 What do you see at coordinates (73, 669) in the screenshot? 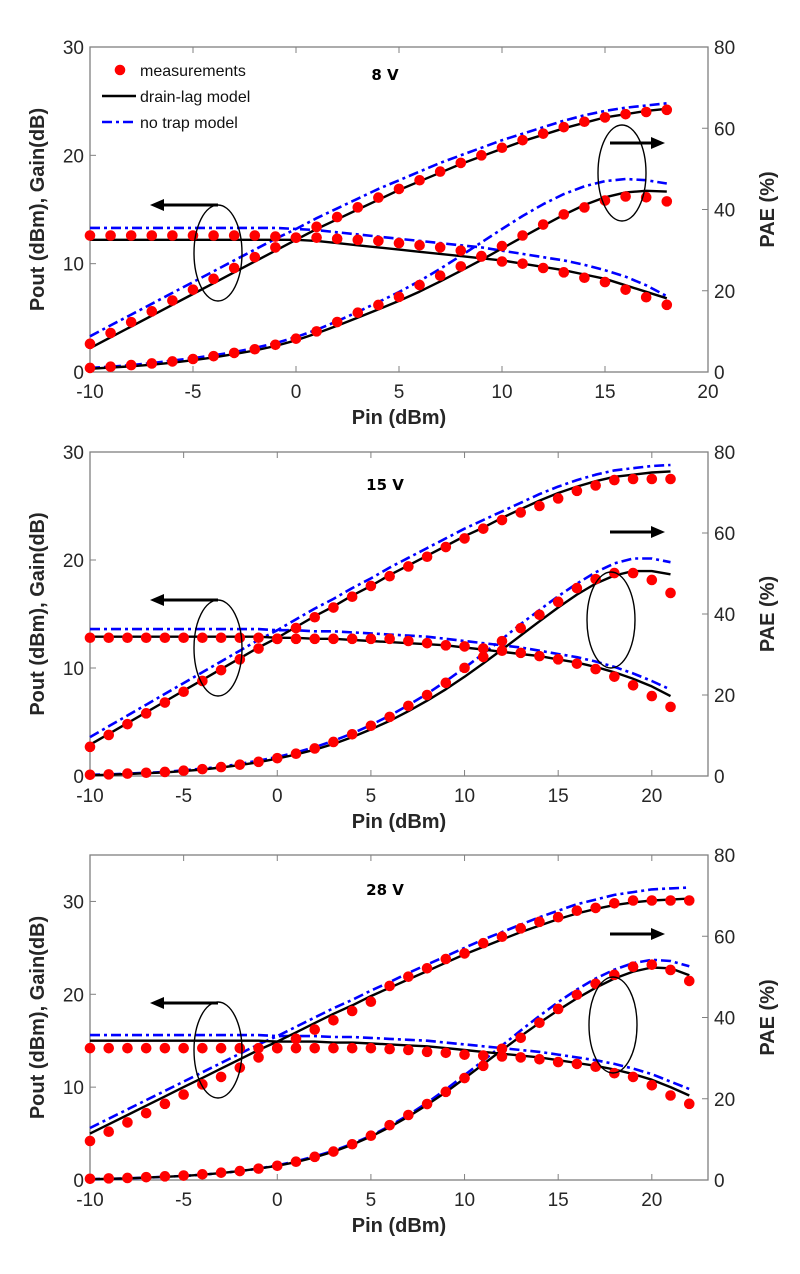
I see `y-tick-label: 10` at bounding box center [73, 669].